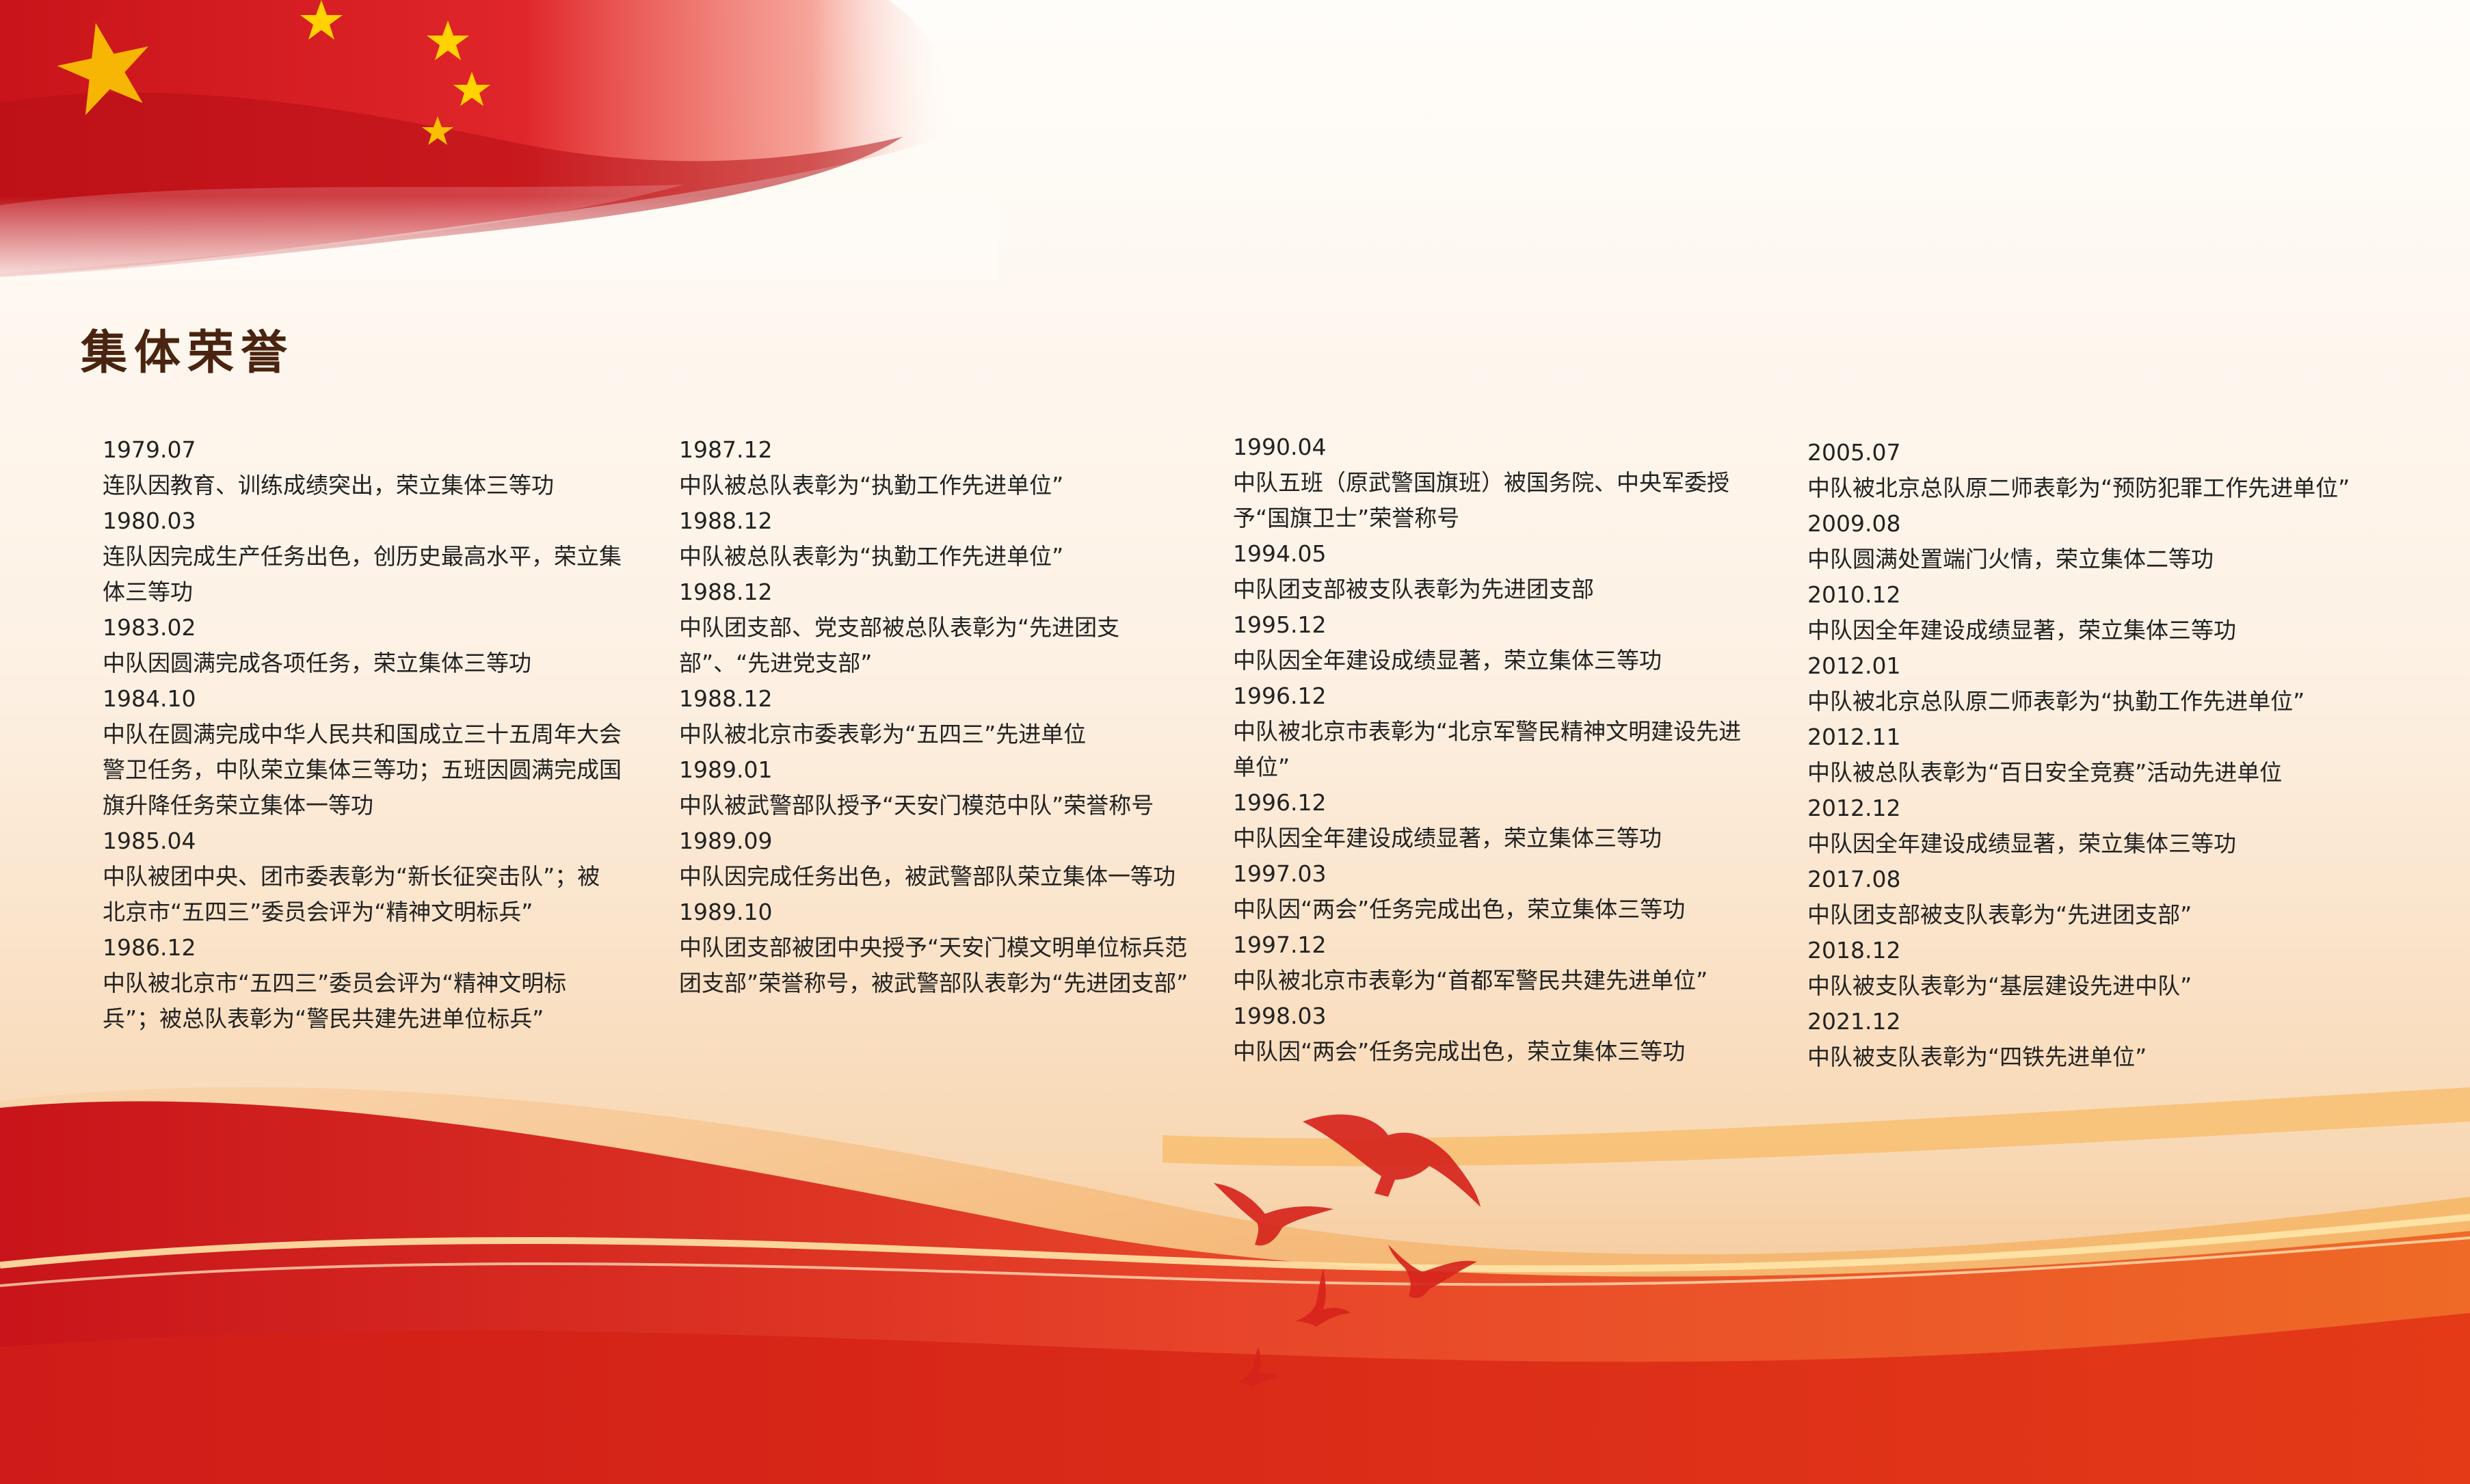  I want to click on entry-date: 1979.07, so click(149, 449).